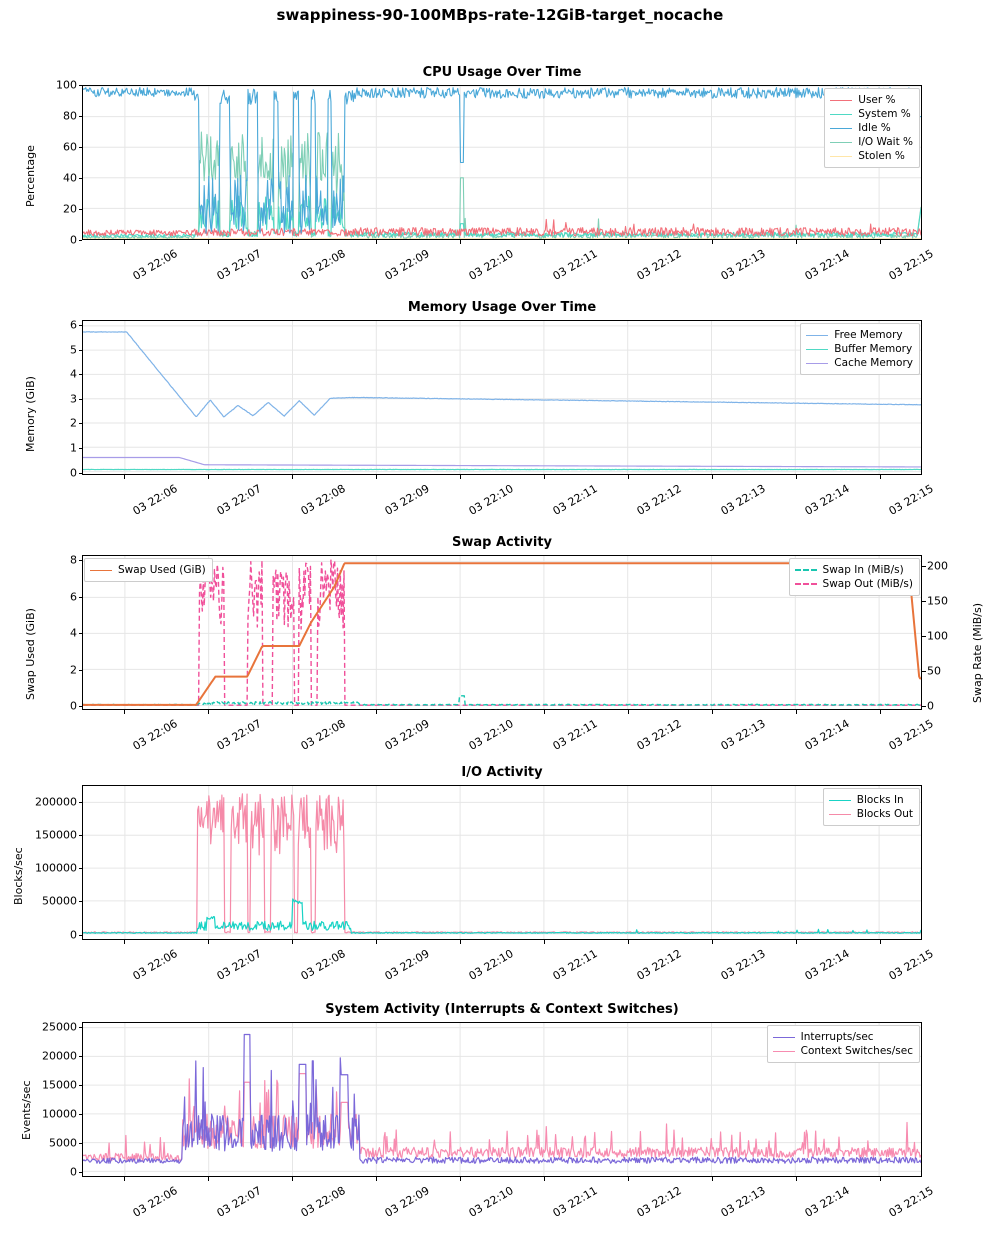  I want to click on panel-cpu-axes, so click(502, 162).